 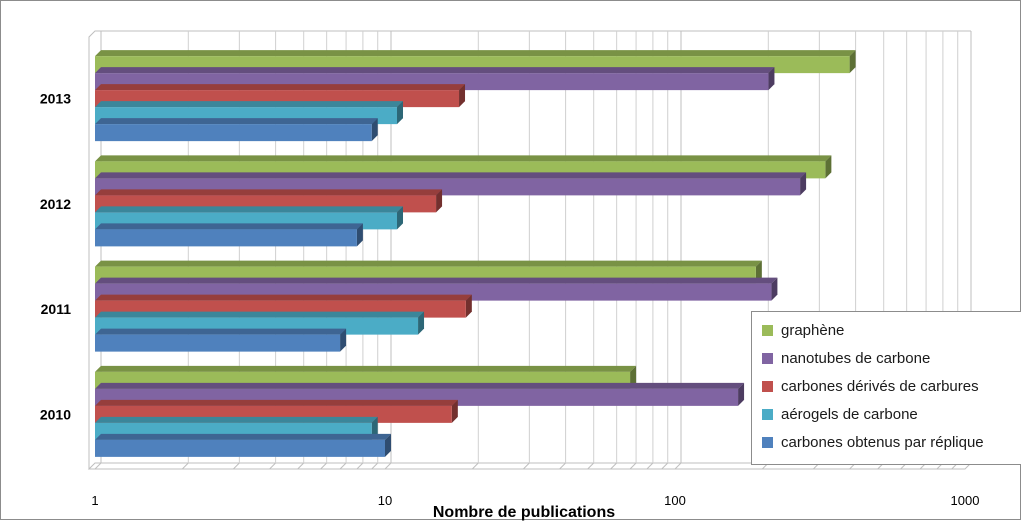 What do you see at coordinates (475, 96) in the screenshot?
I see `bar-group-2013` at bounding box center [475, 96].